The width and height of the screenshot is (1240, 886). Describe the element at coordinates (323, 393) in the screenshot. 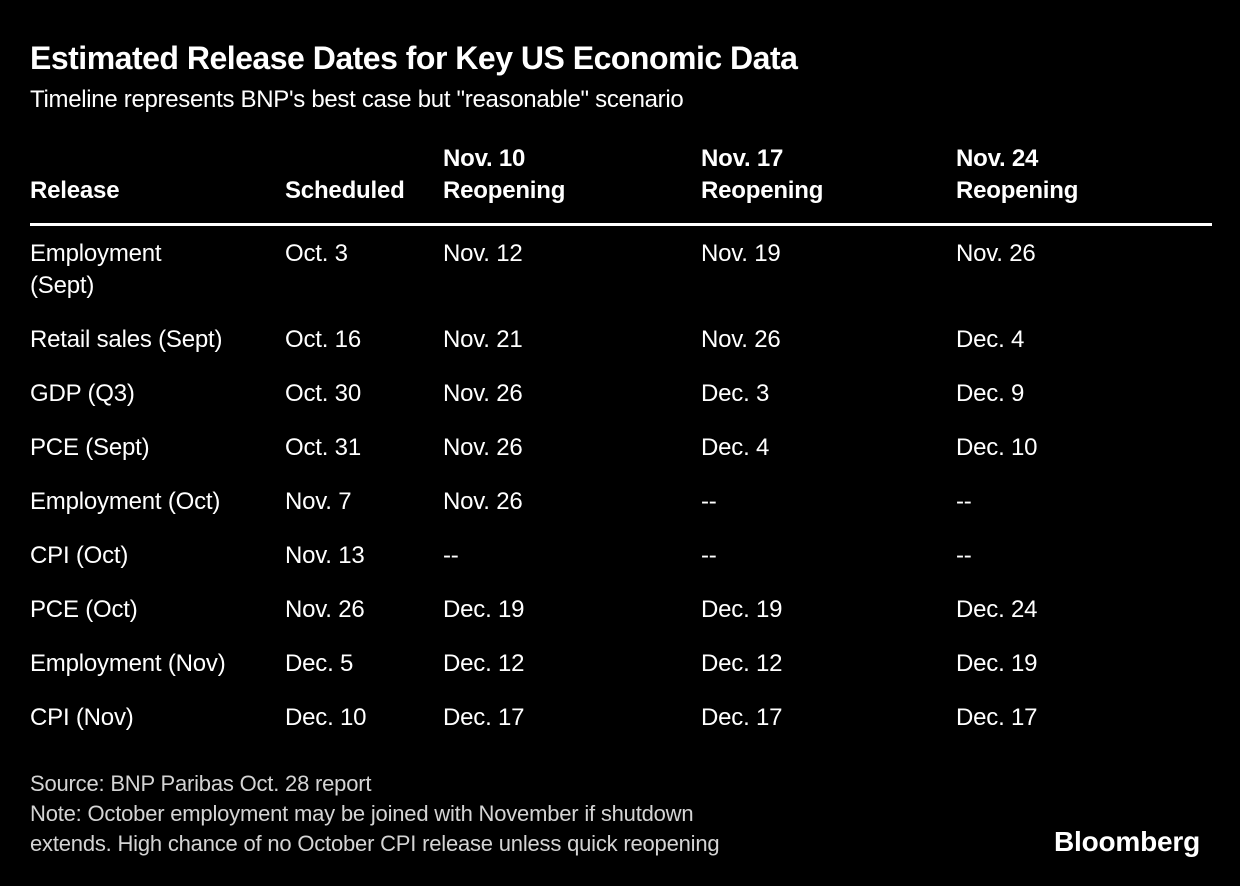

I see `scheduled-date: Oct. 30` at that location.